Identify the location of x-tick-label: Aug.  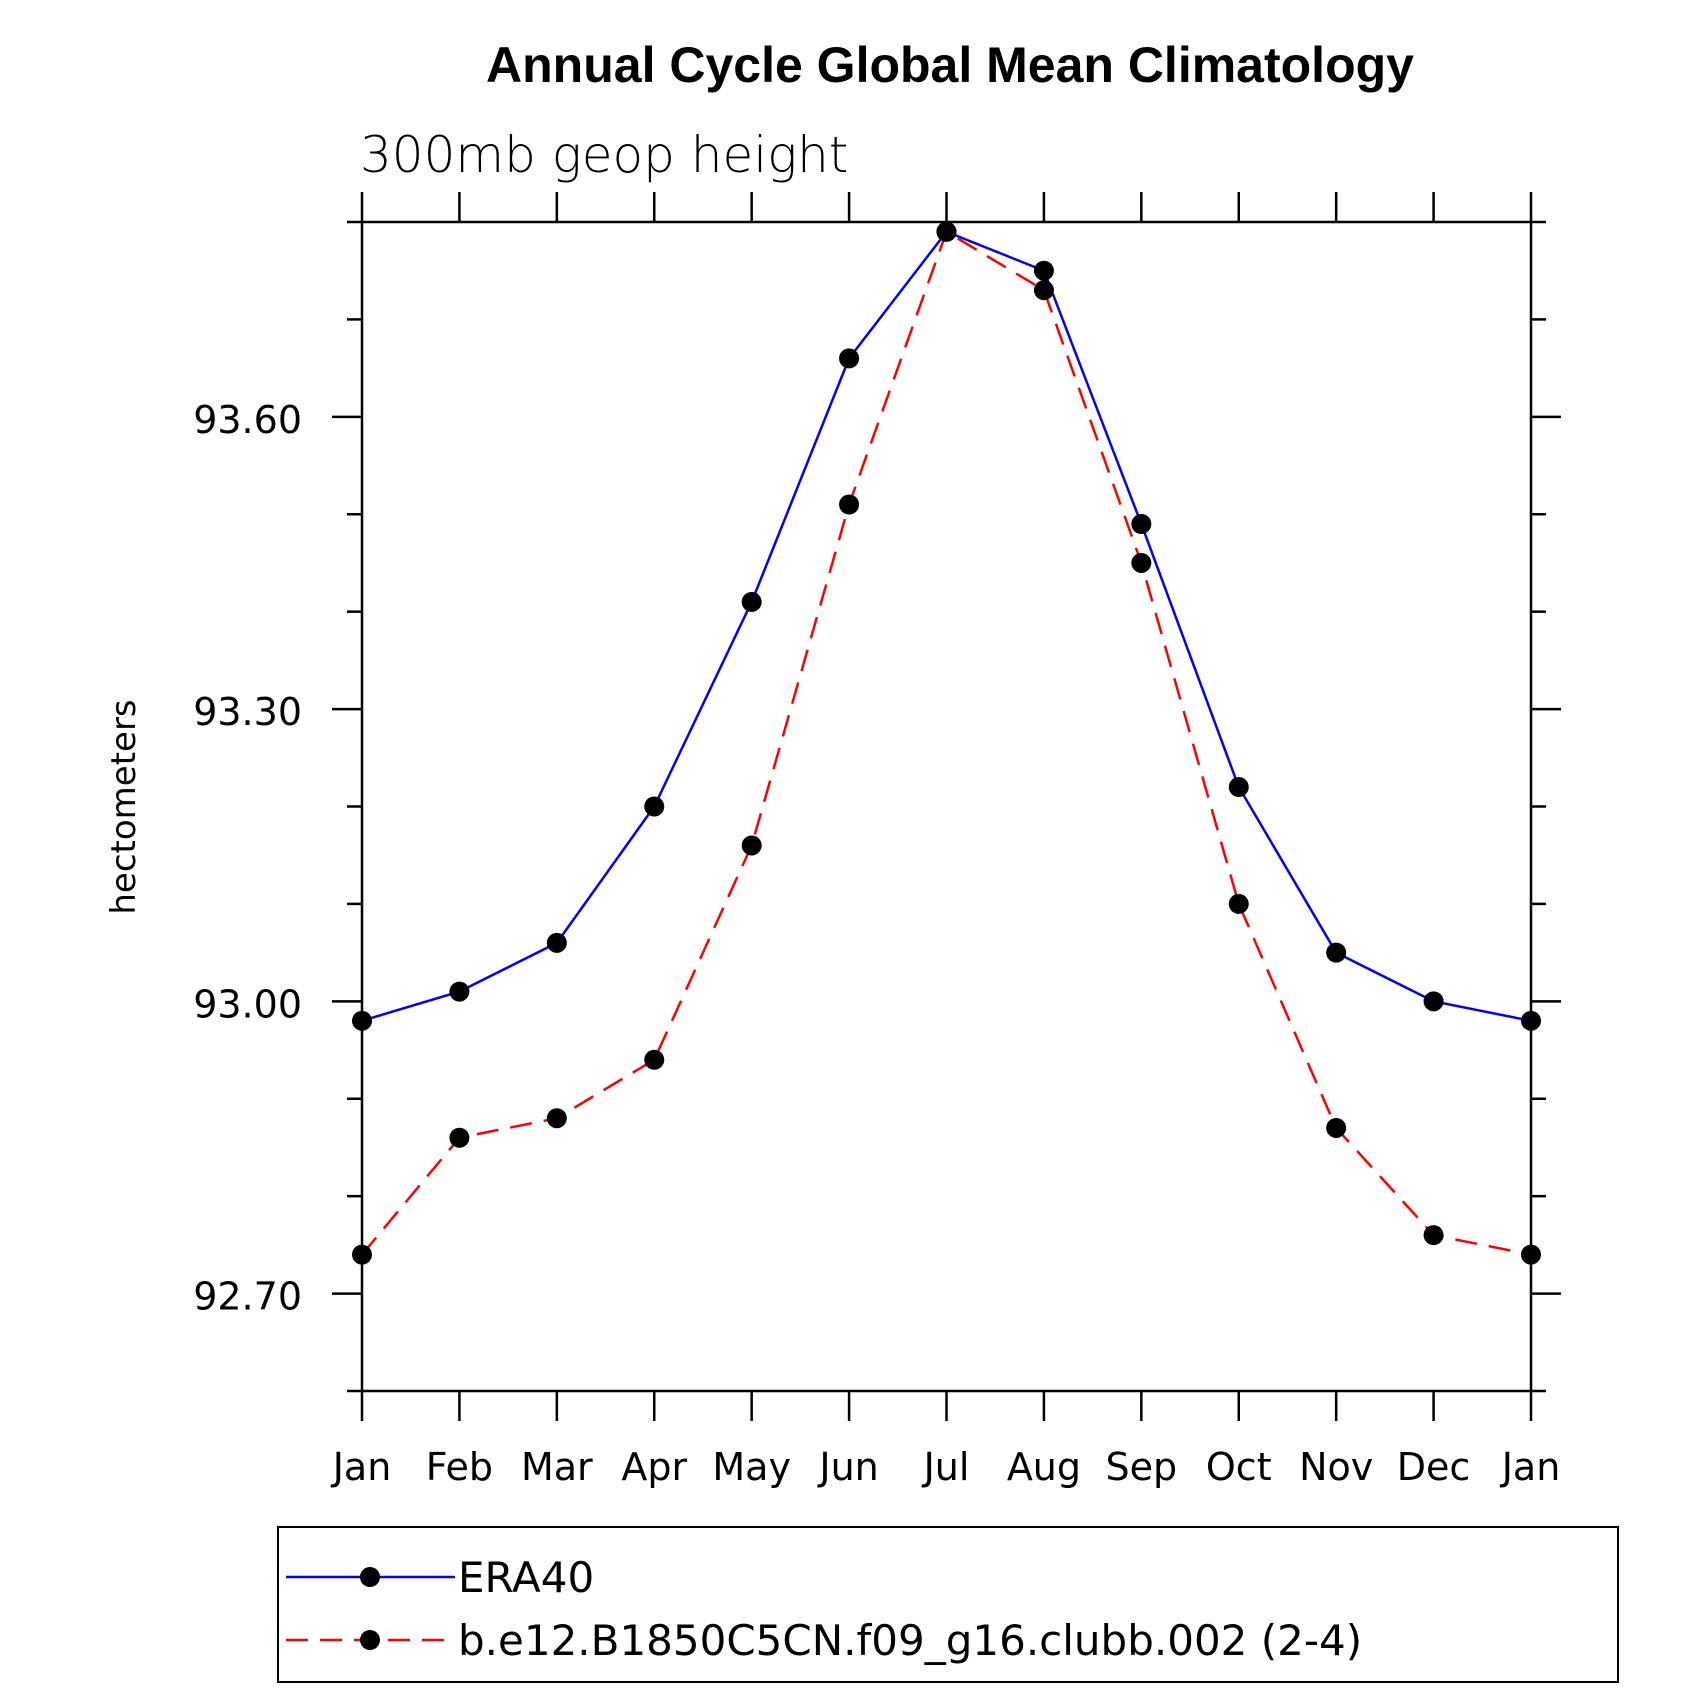
(1044, 1467).